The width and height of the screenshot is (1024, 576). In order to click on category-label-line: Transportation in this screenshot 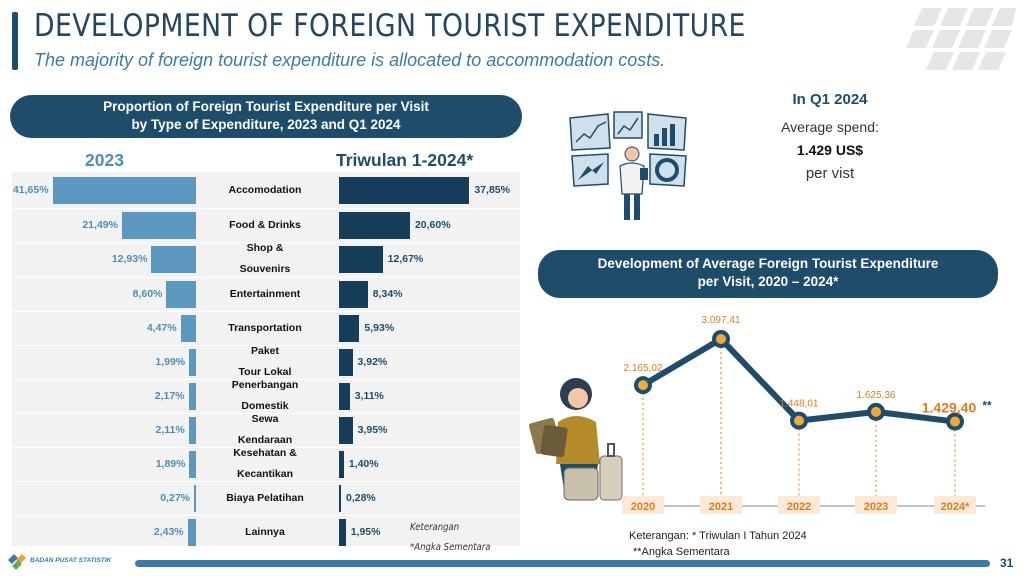, I will do `click(265, 328)`.